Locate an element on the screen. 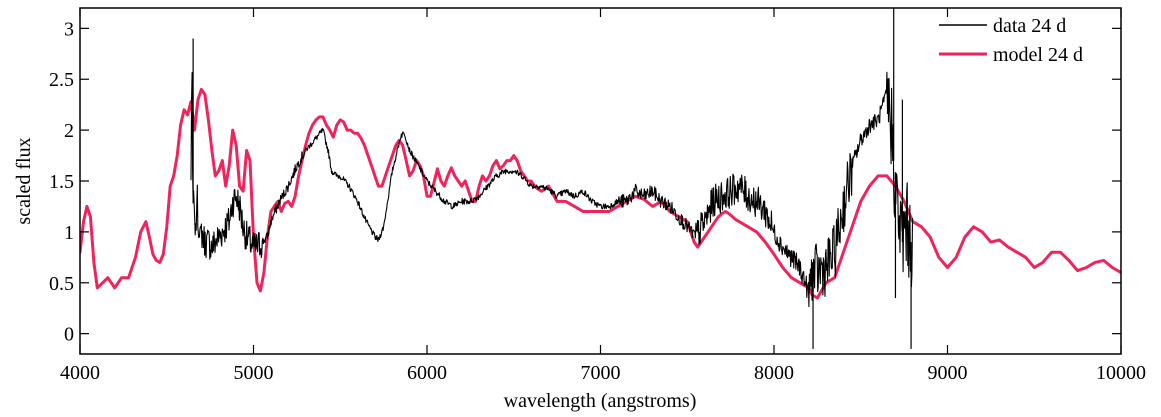 The image size is (1161, 417). x-axis-label: wavelength (angstroms) is located at coordinates (600, 401).